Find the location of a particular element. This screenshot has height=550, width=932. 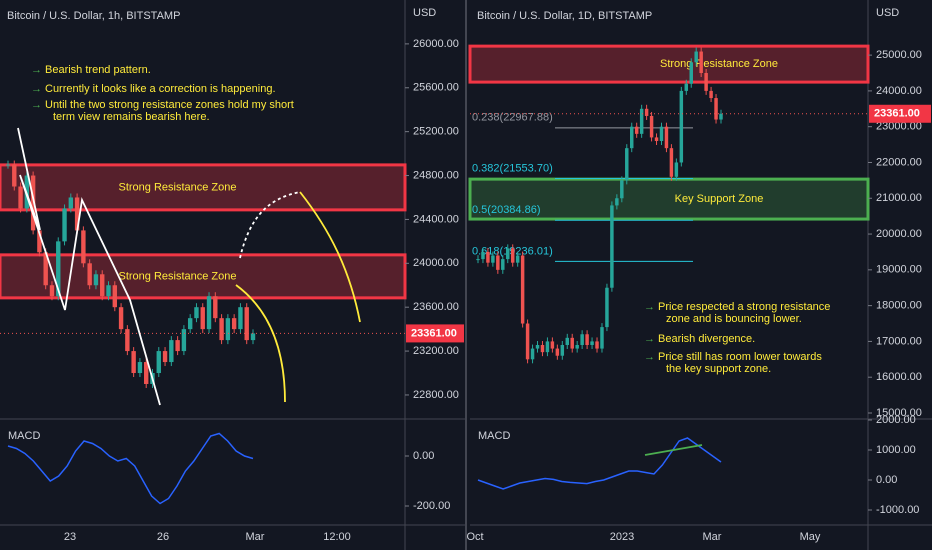

y-tick-label: 25200.00 is located at coordinates (436, 132).